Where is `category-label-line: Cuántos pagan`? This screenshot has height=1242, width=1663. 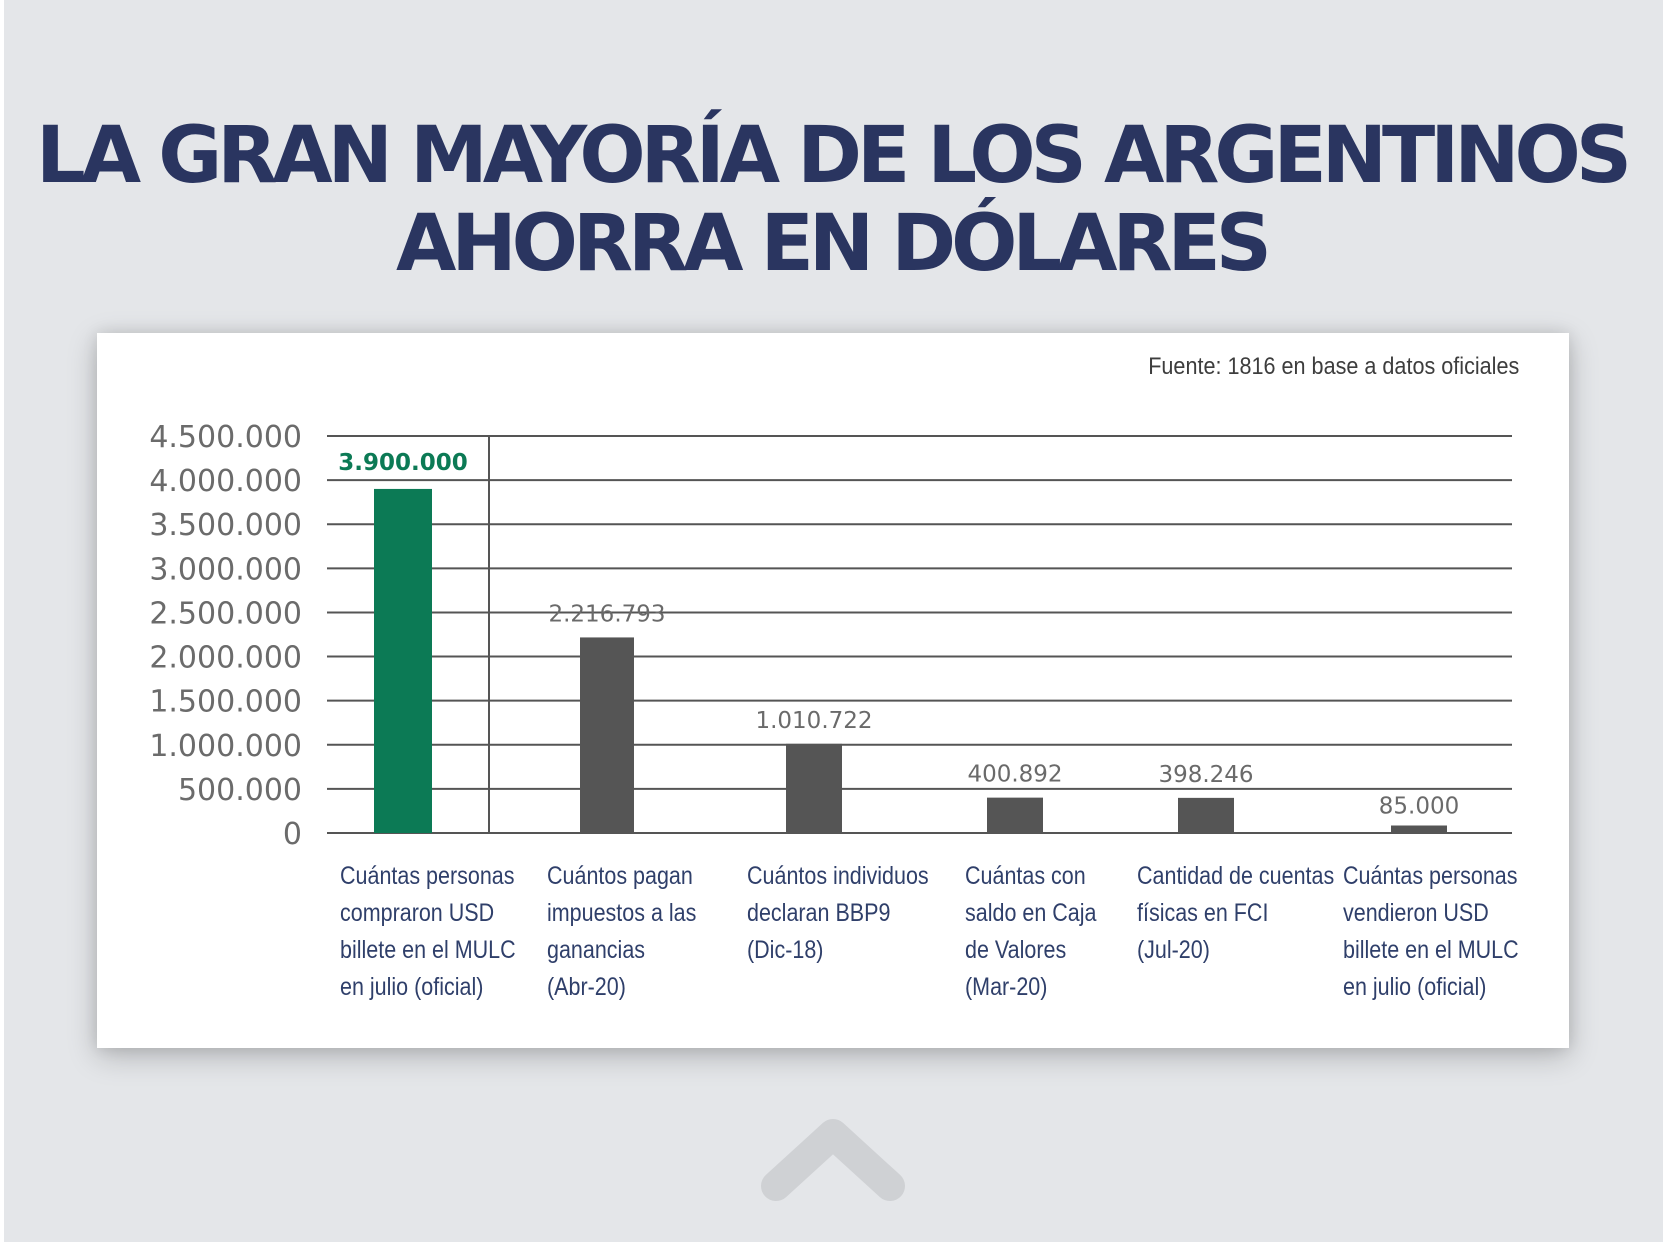
category-label-line: Cuántos pagan is located at coordinates (620, 876).